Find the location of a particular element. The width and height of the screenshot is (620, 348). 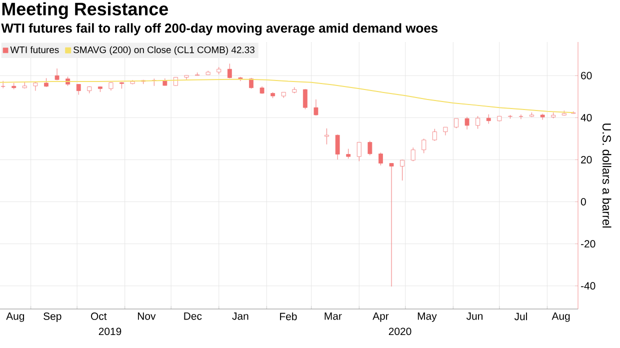

x-tick-label: Feb is located at coordinates (288, 316).